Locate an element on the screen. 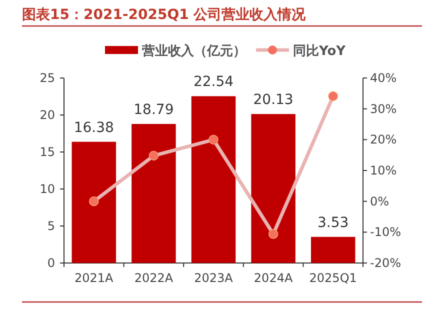  x-tick-label: 2024A is located at coordinates (274, 278).